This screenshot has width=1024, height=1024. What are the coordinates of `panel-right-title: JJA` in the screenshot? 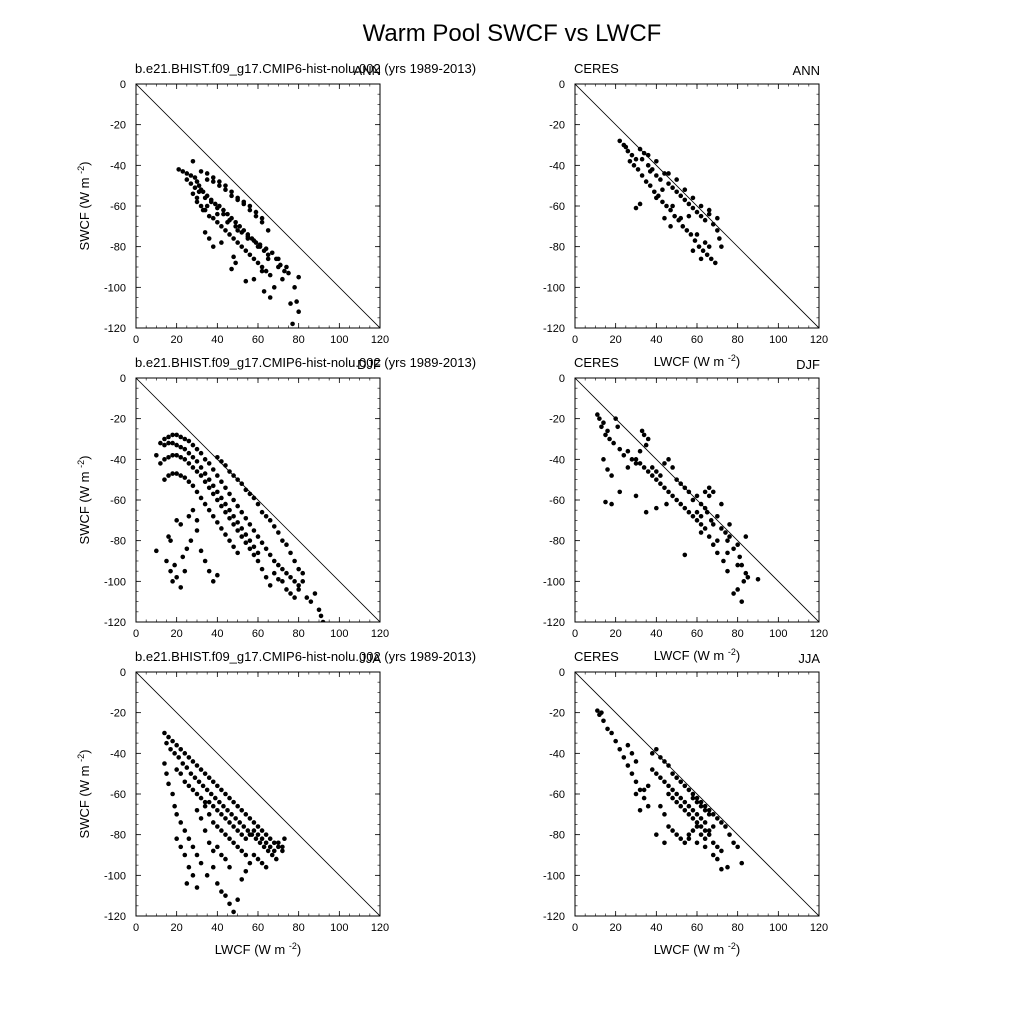 It's located at (370, 658).